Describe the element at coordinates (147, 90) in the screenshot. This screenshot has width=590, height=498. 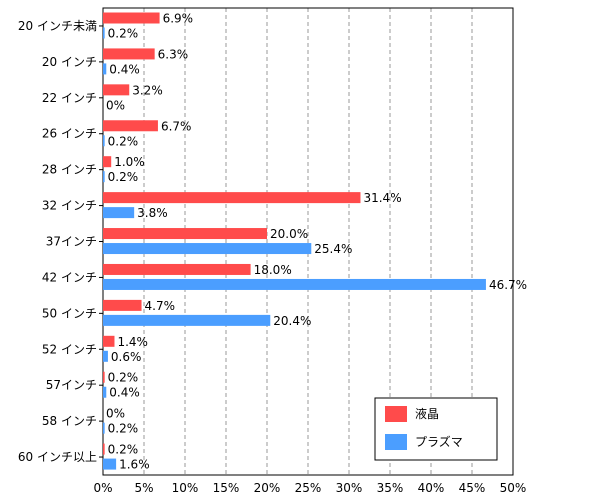
I see `data-label: 3.2%` at that location.